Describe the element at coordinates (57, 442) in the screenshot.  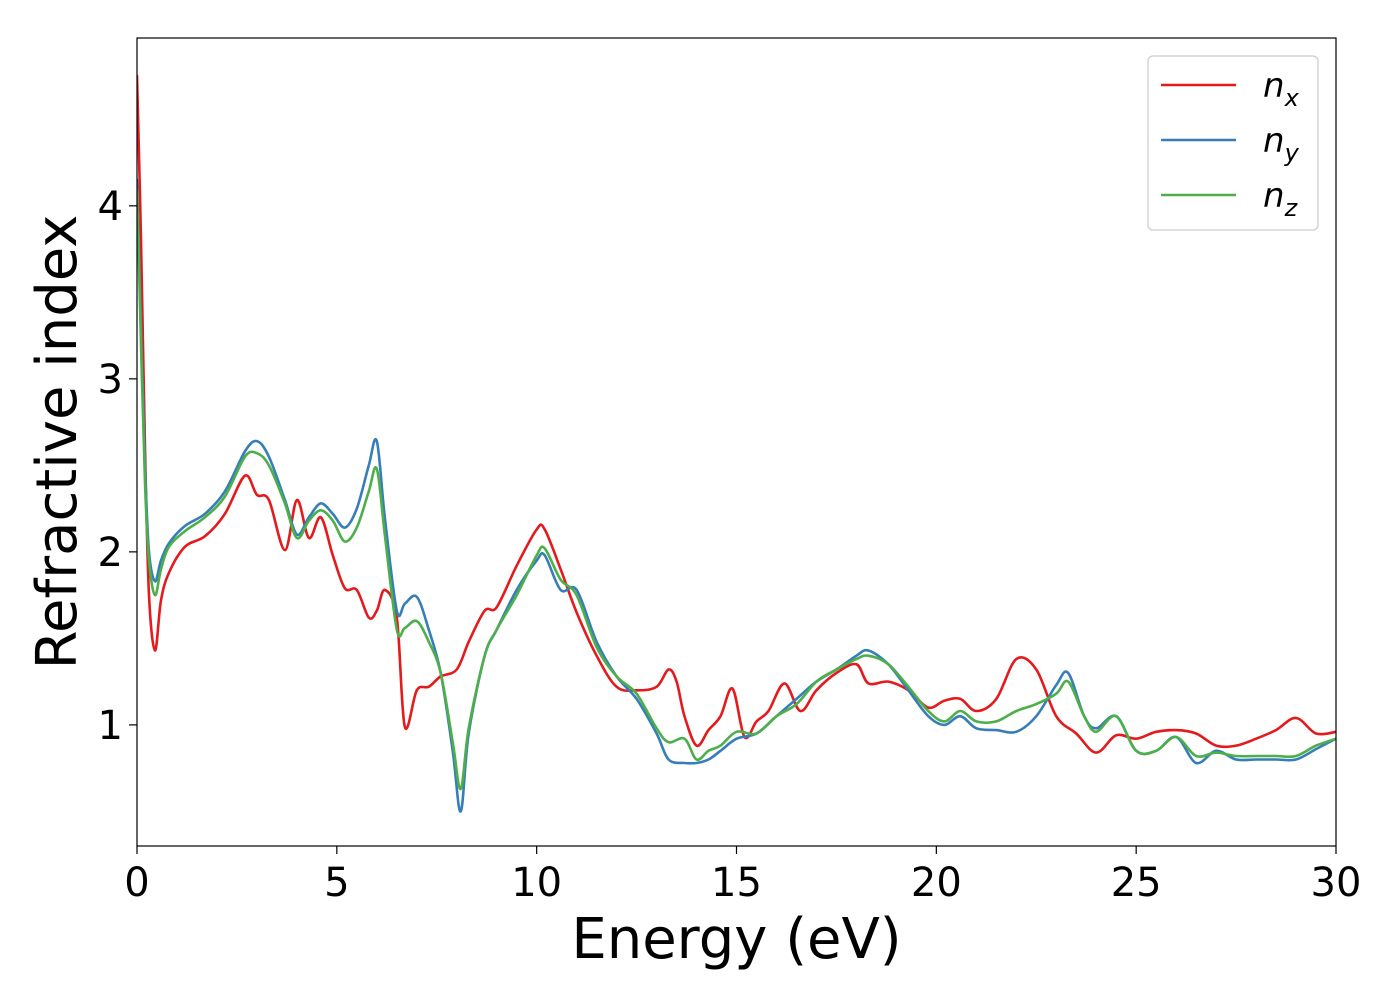
I see `y-axis-title: Refractive index` at that location.